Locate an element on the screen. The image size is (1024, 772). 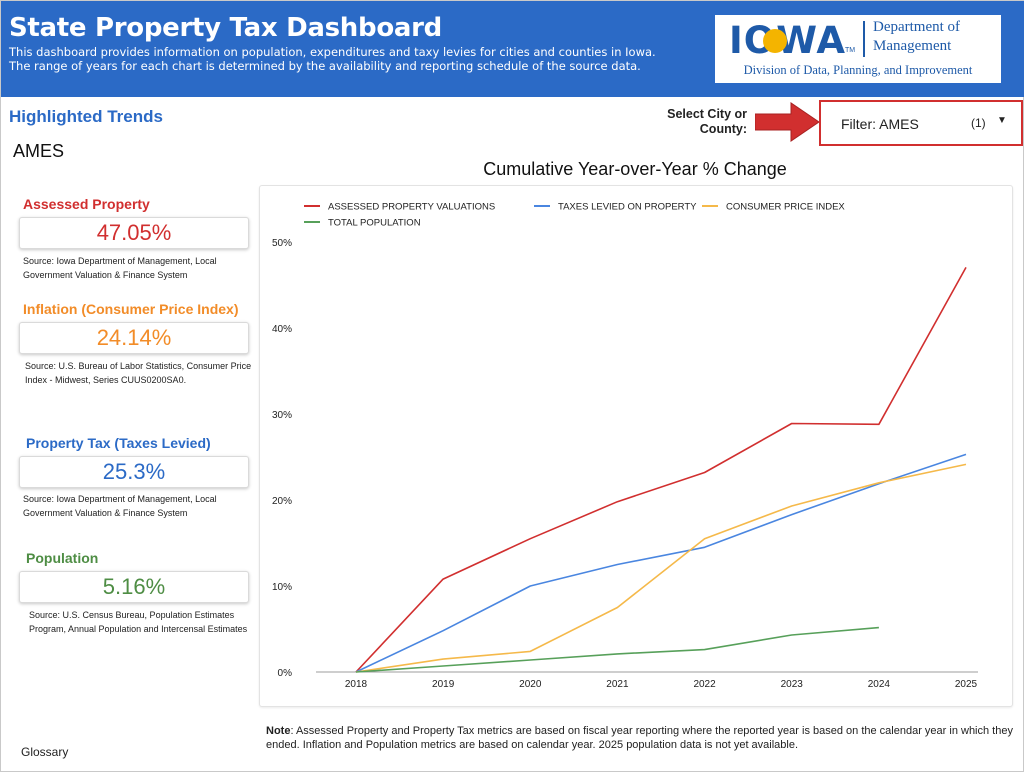
logo-wordmark: IOWA is located at coordinates (788, 40).